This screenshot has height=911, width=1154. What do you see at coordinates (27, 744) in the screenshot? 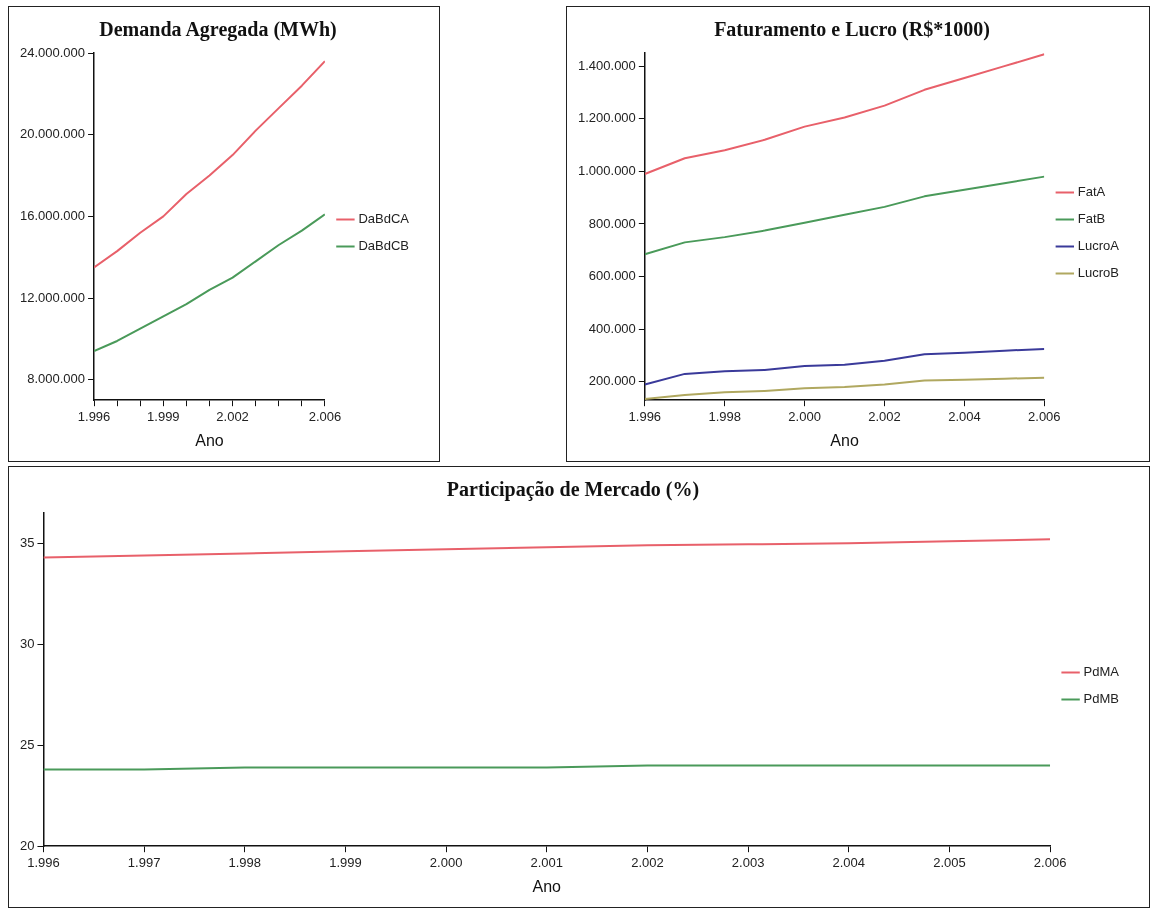
I see `y-tick-label: 25` at bounding box center [27, 744].